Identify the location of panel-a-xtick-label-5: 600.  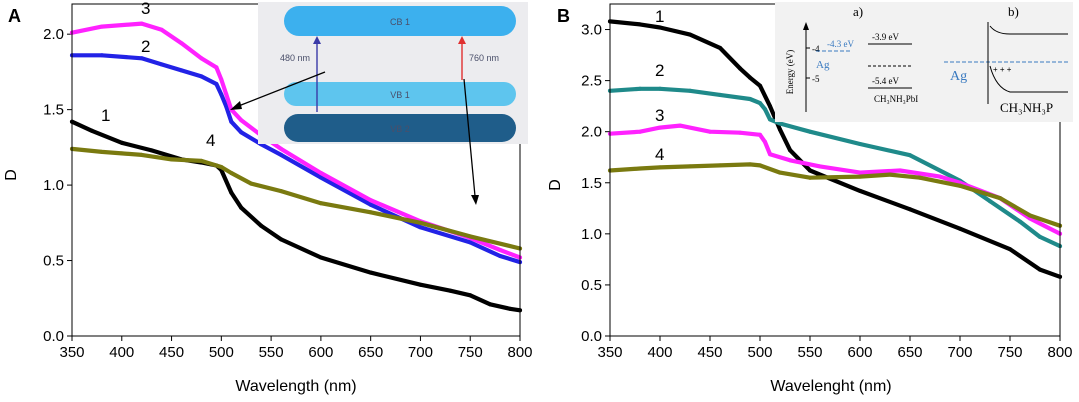
(320, 352).